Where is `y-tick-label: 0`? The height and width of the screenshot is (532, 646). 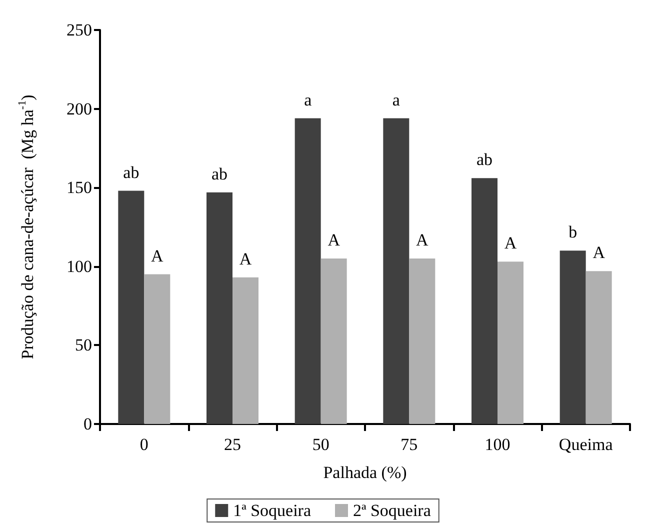
y-tick-label: 0 is located at coordinates (88, 424).